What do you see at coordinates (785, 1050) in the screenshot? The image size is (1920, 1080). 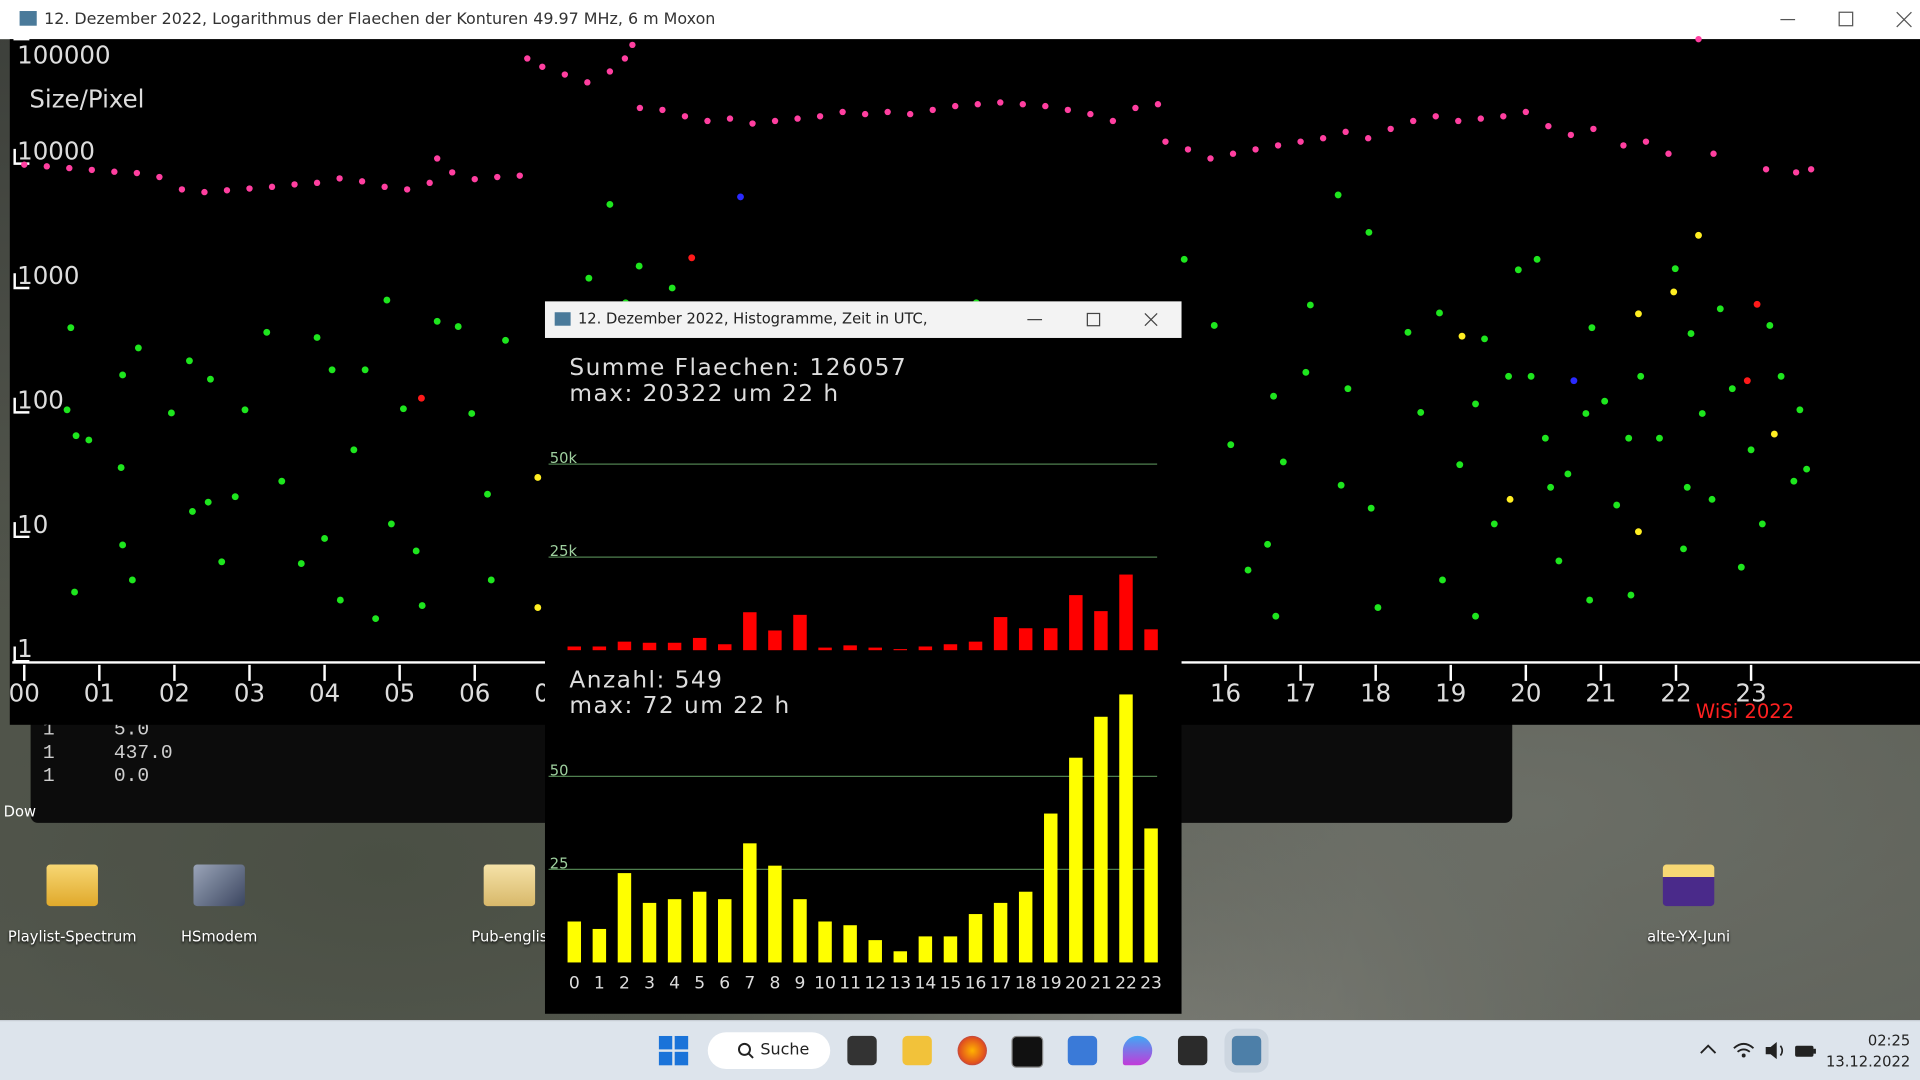 I see `search-label: Suche` at bounding box center [785, 1050].